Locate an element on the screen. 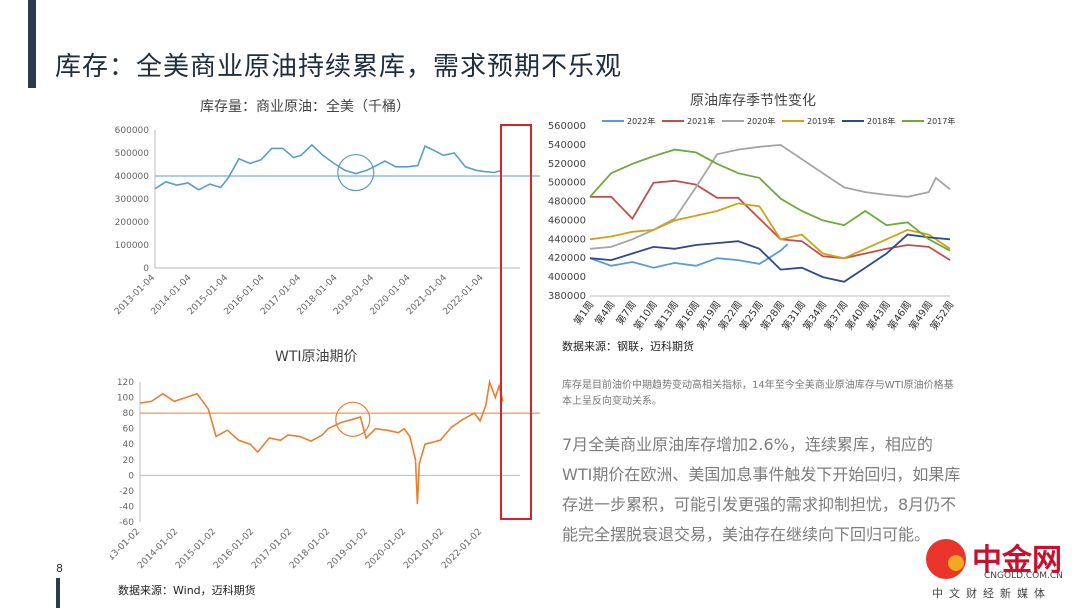 The height and width of the screenshot is (608, 1080). y-tick-label: 80 is located at coordinates (129, 414).